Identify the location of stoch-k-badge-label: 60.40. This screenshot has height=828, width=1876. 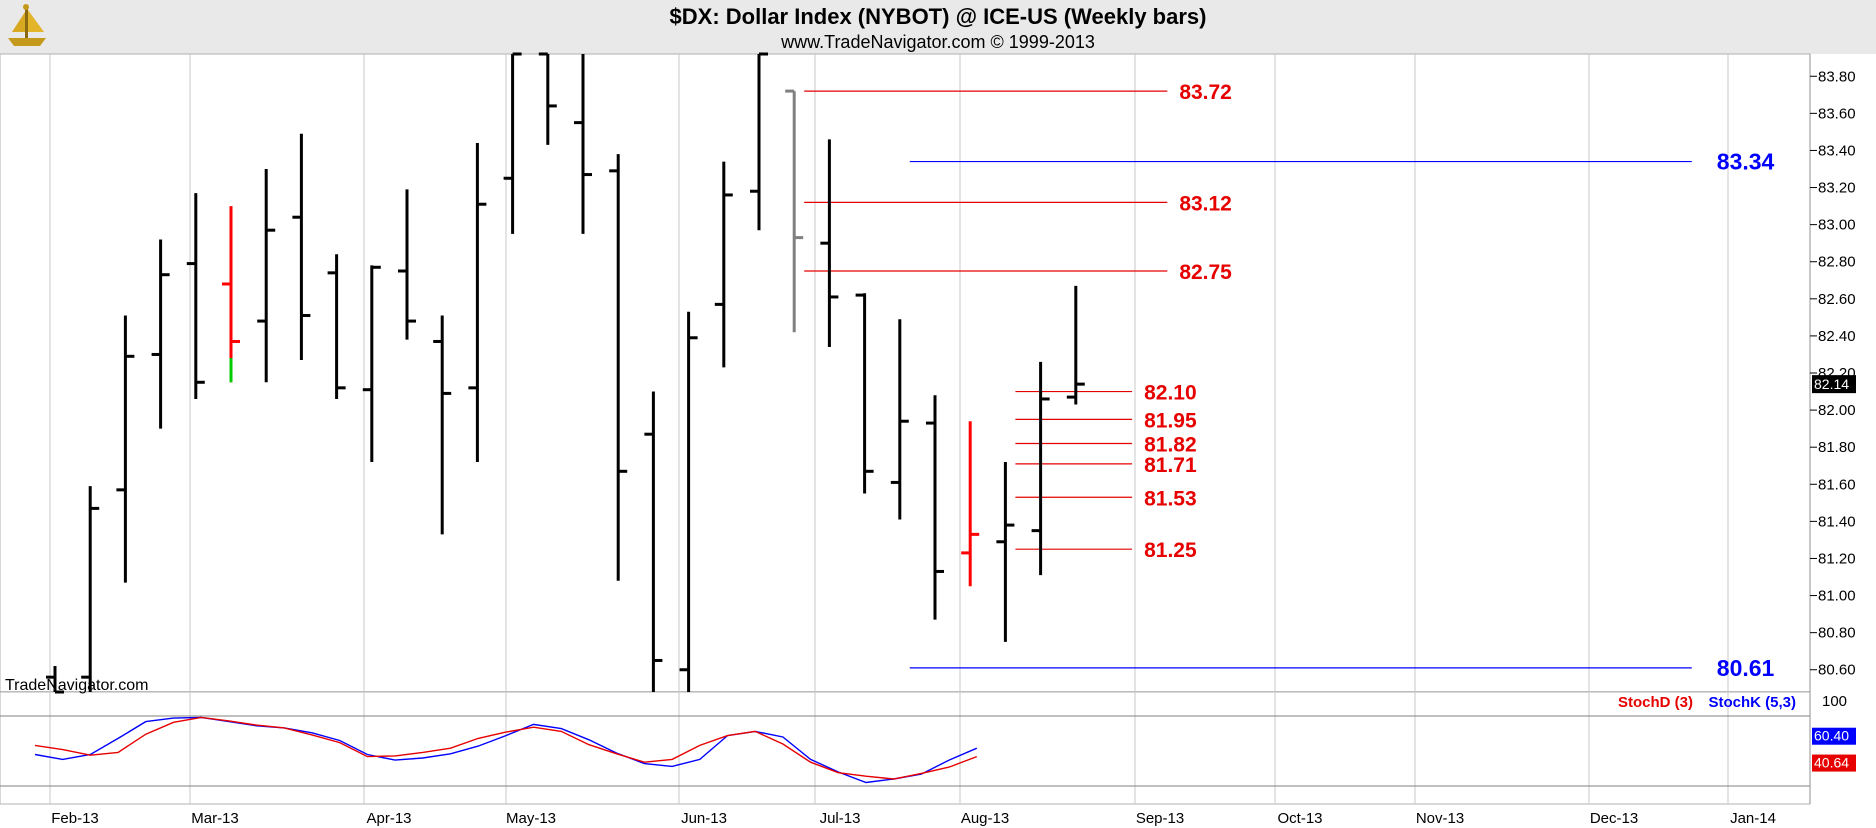
(1831, 736).